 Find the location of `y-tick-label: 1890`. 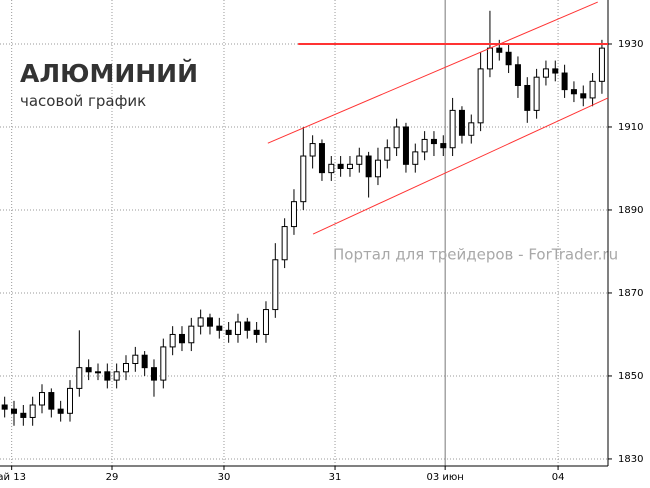

y-tick-label: 1890 is located at coordinates (630, 210).